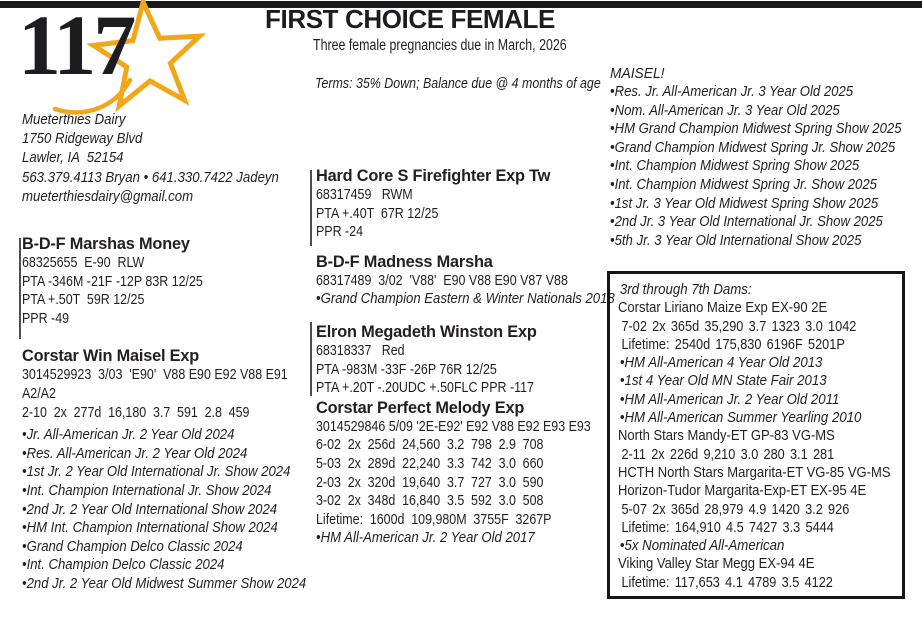 The height and width of the screenshot is (624, 922). I want to click on award-item: •1st 4 Year Old MN State Fair 2013, so click(723, 381).